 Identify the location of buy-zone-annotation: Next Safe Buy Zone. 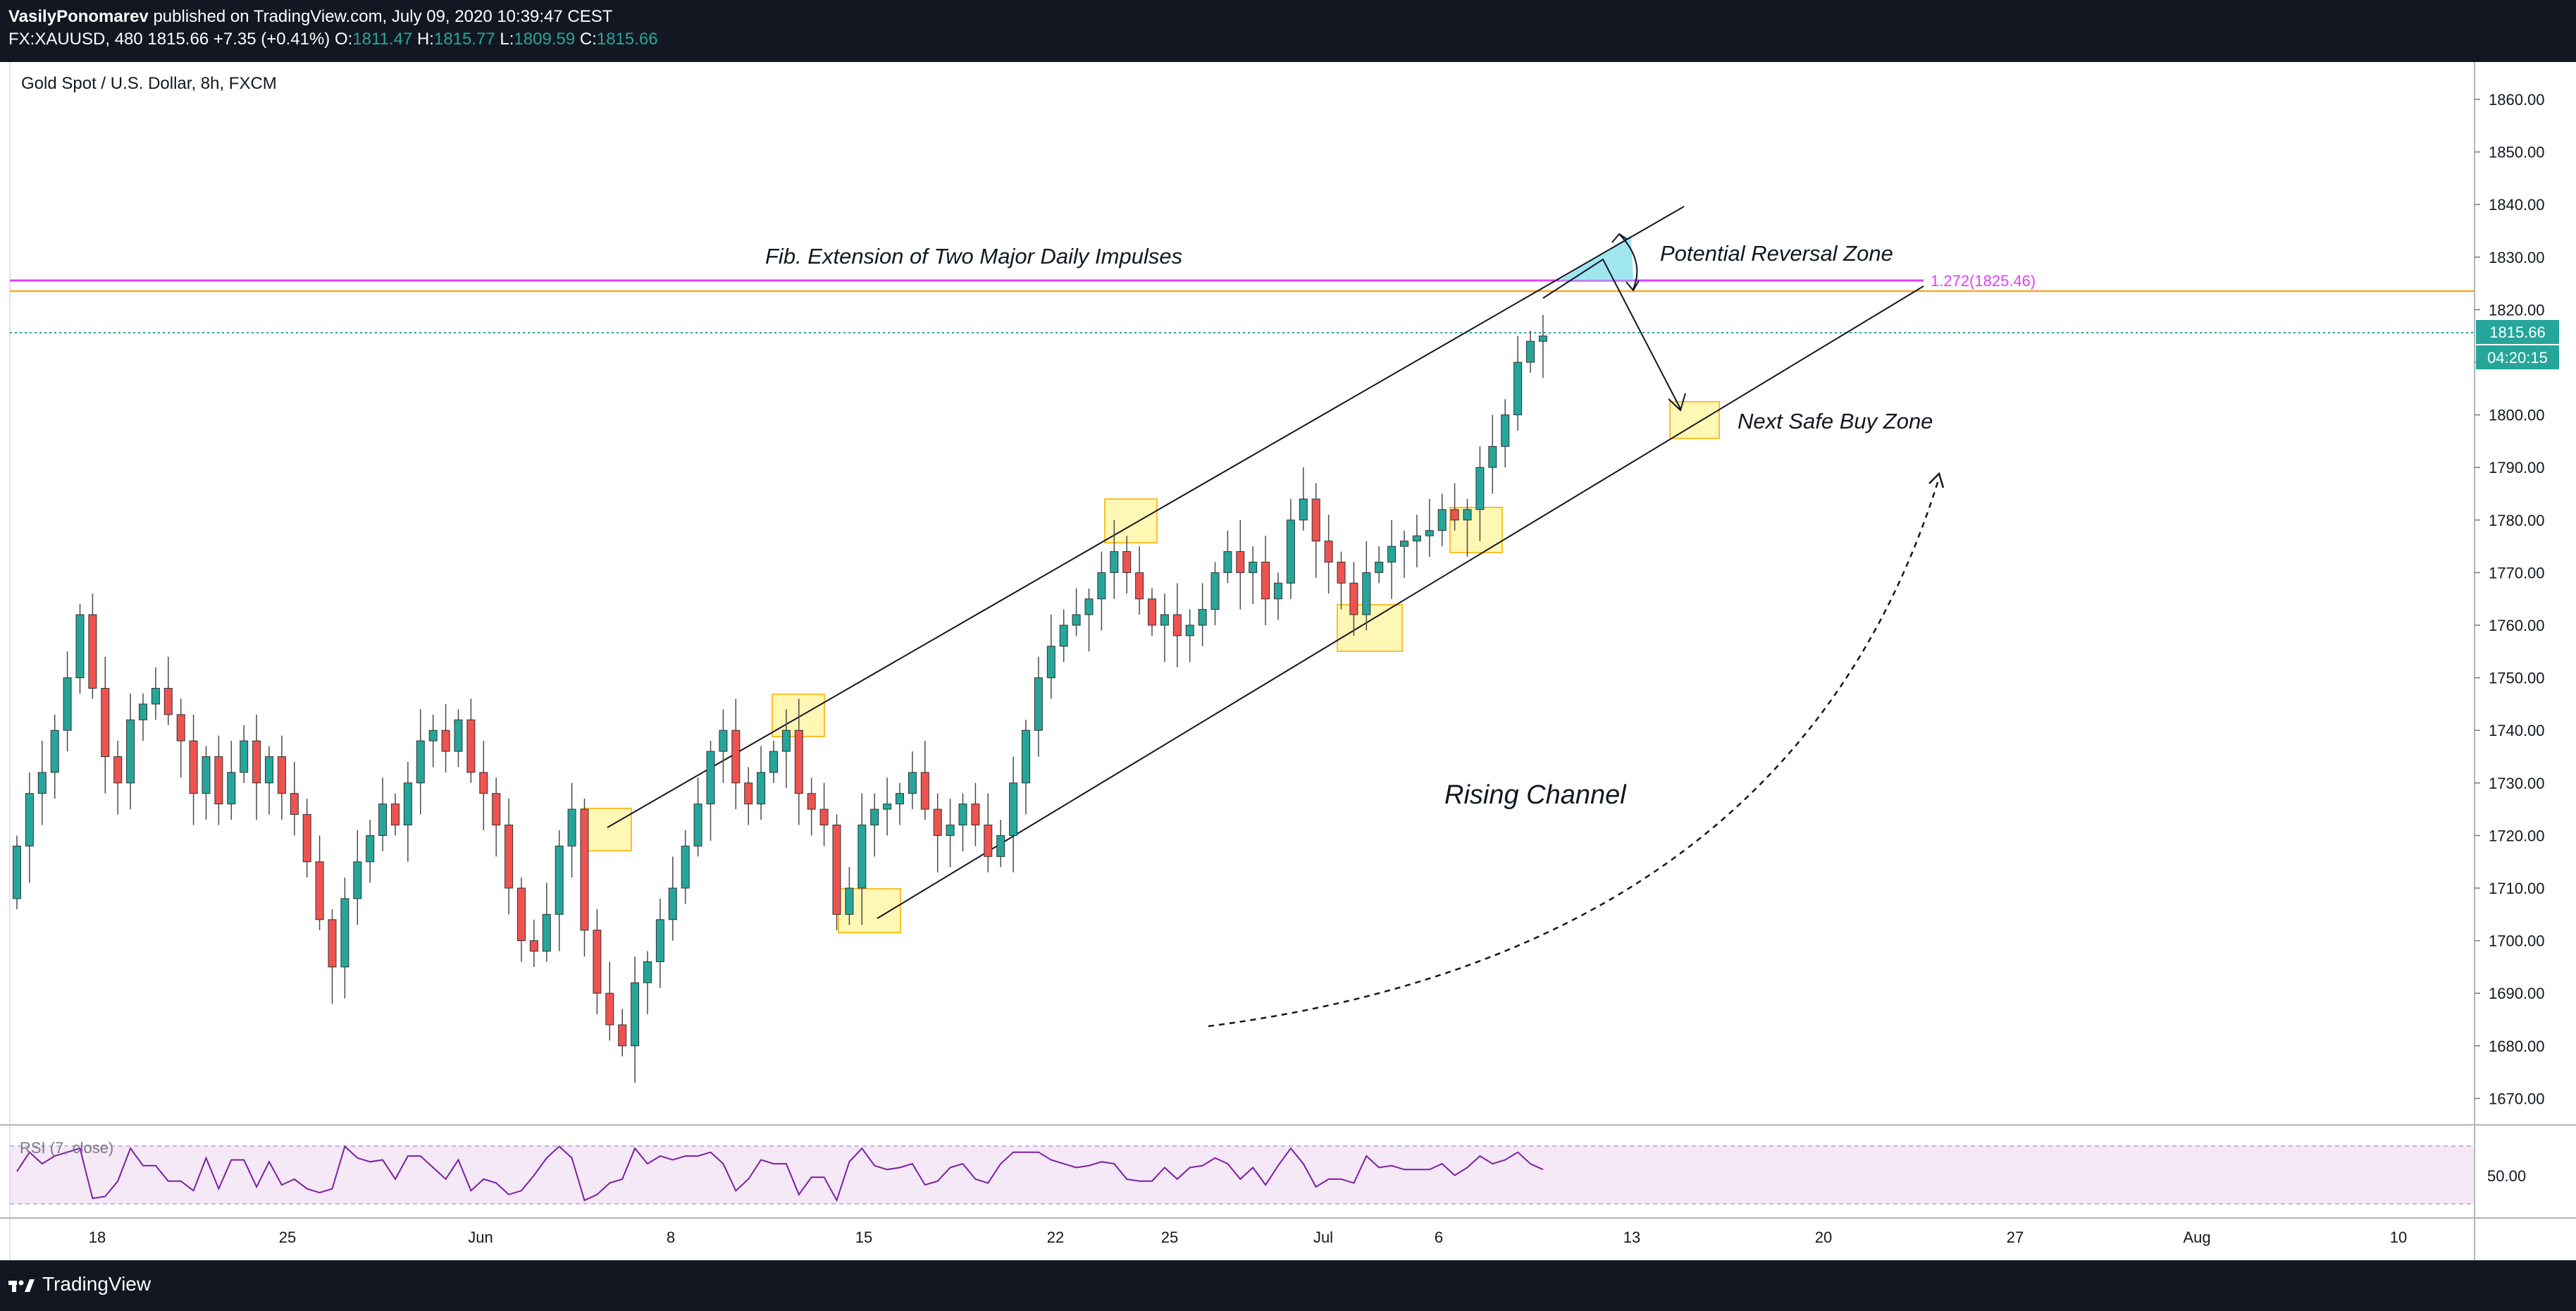
(1836, 421).